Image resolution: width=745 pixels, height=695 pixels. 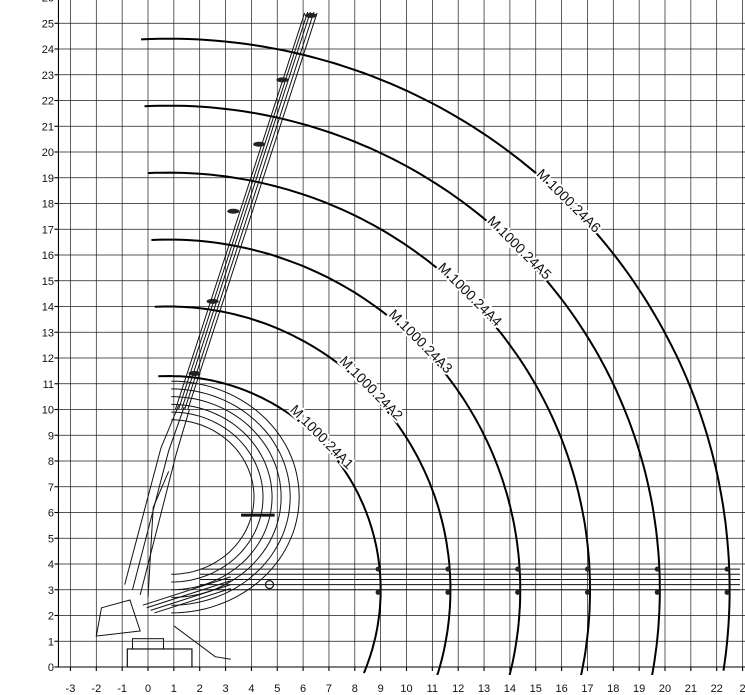 I want to click on x-tick-label: 19, so click(x=639, y=689).